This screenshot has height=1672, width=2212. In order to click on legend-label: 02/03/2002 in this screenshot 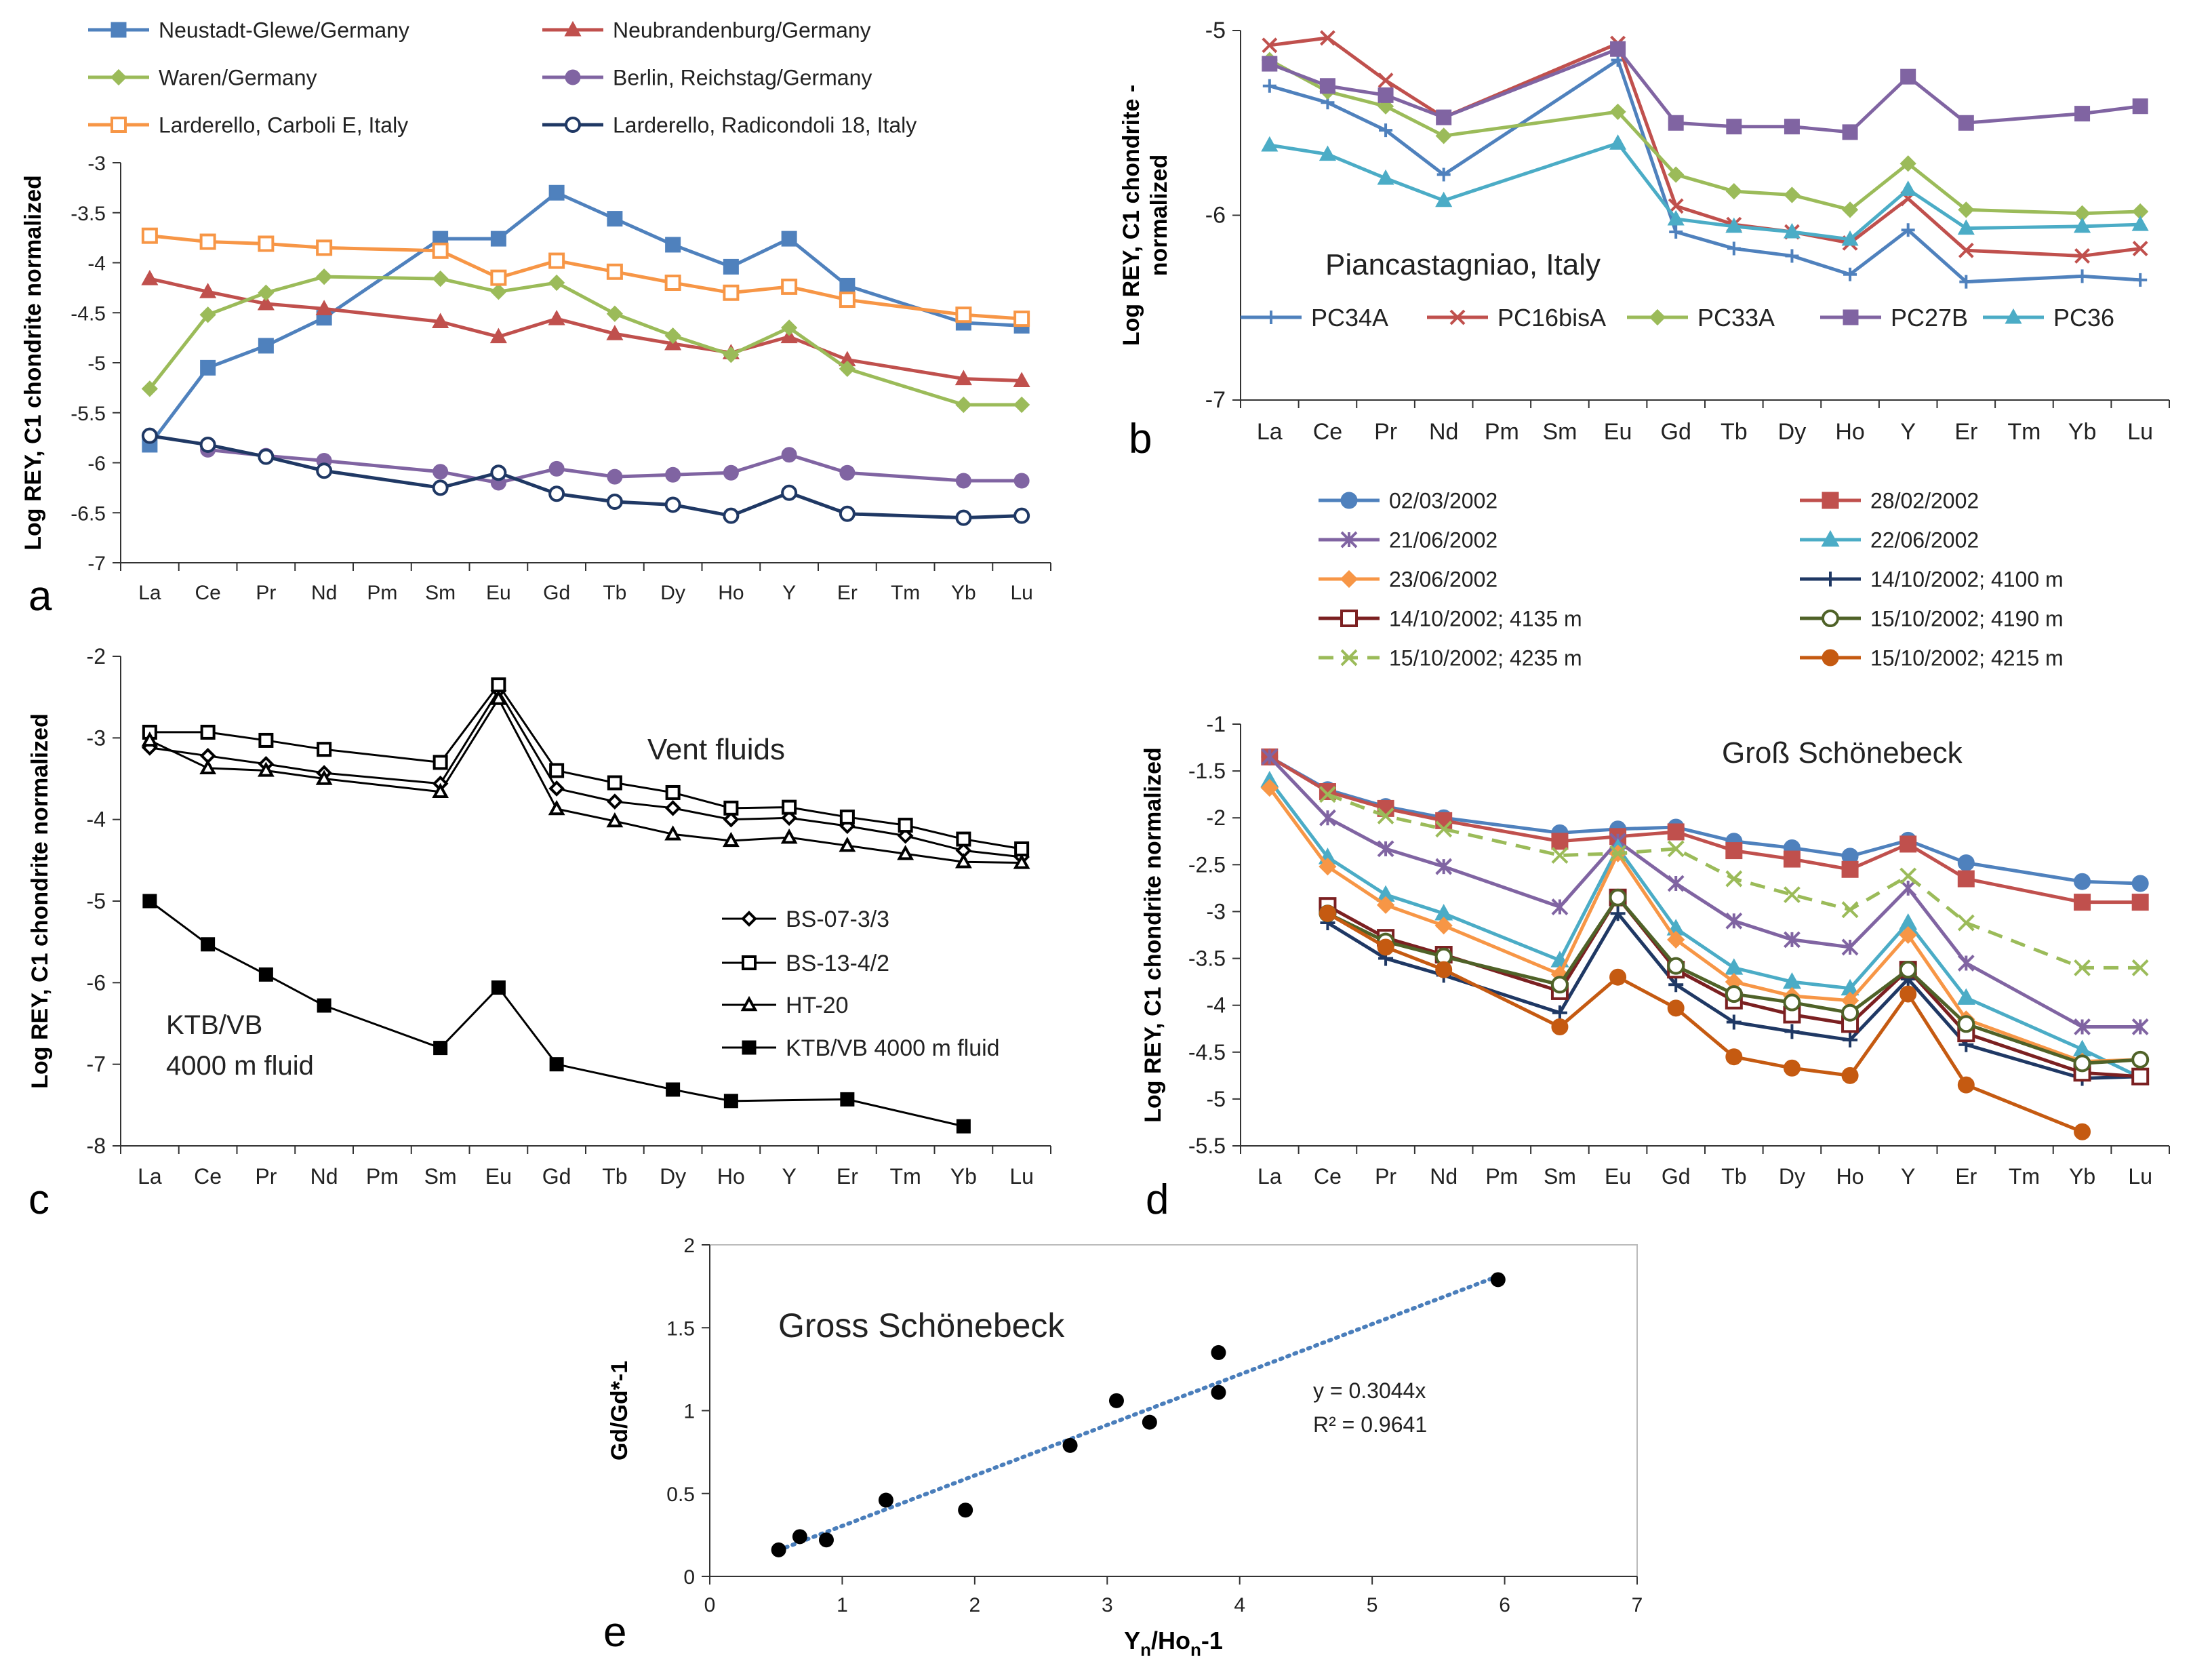, I will do `click(1443, 501)`.